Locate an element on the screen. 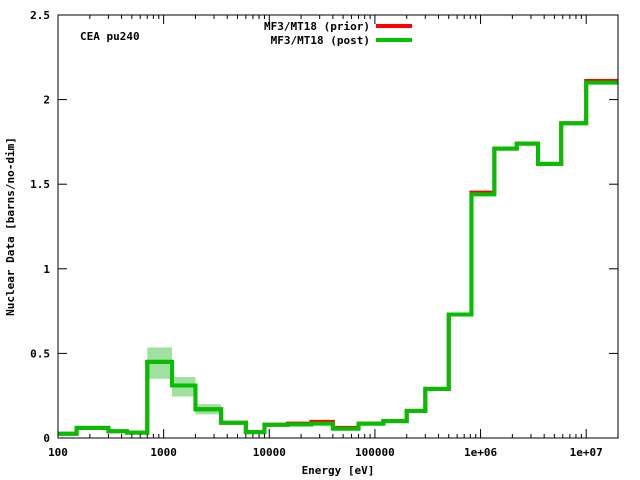 Image resolution: width=640 pixels, height=480 pixels. y-tick-label: 0.5 is located at coordinates (40, 353).